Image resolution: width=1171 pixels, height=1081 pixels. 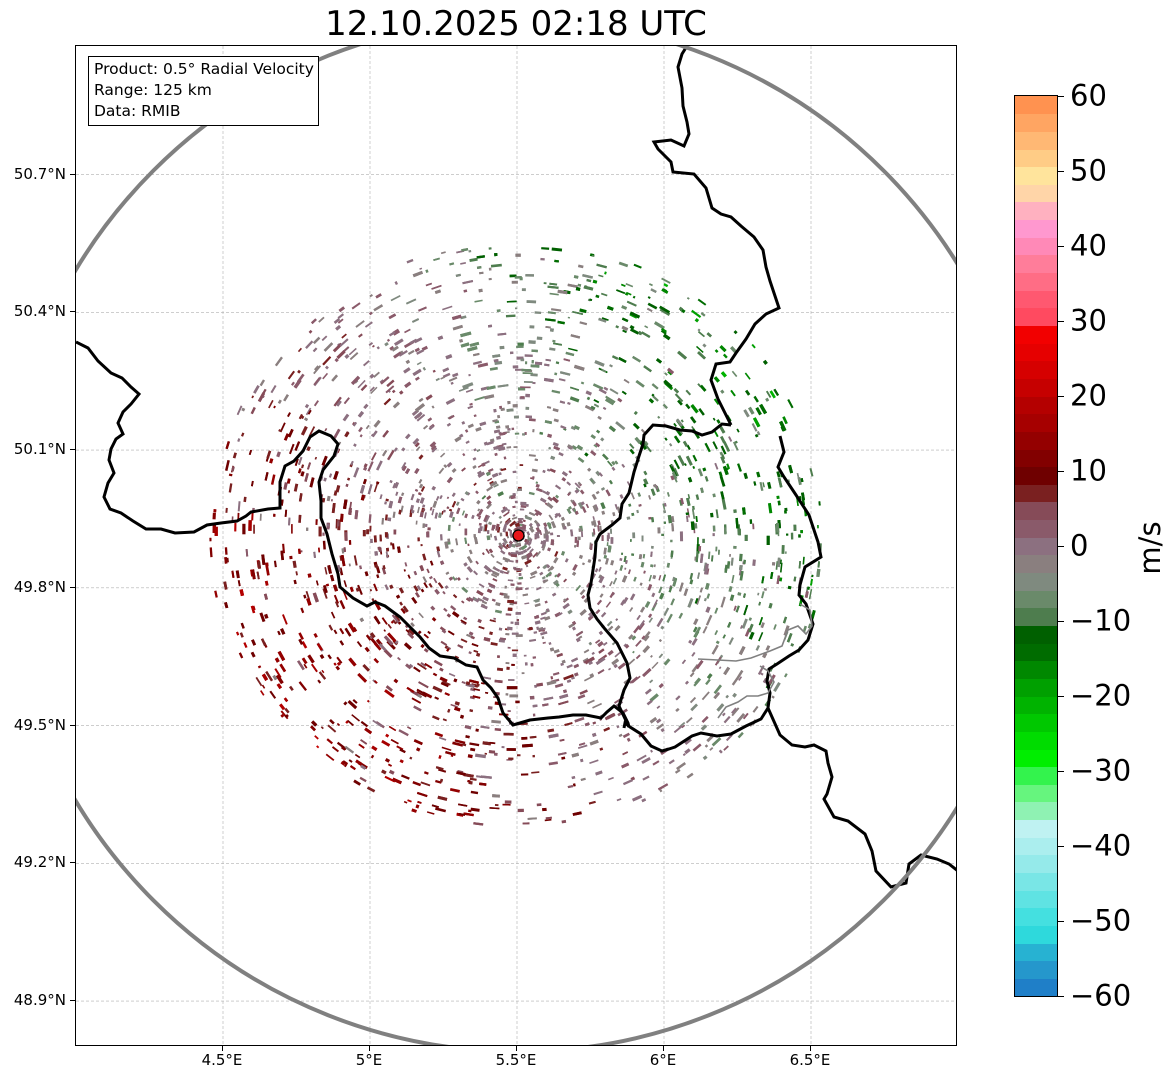 I want to click on border-saar-region, so click(x=755, y=661).